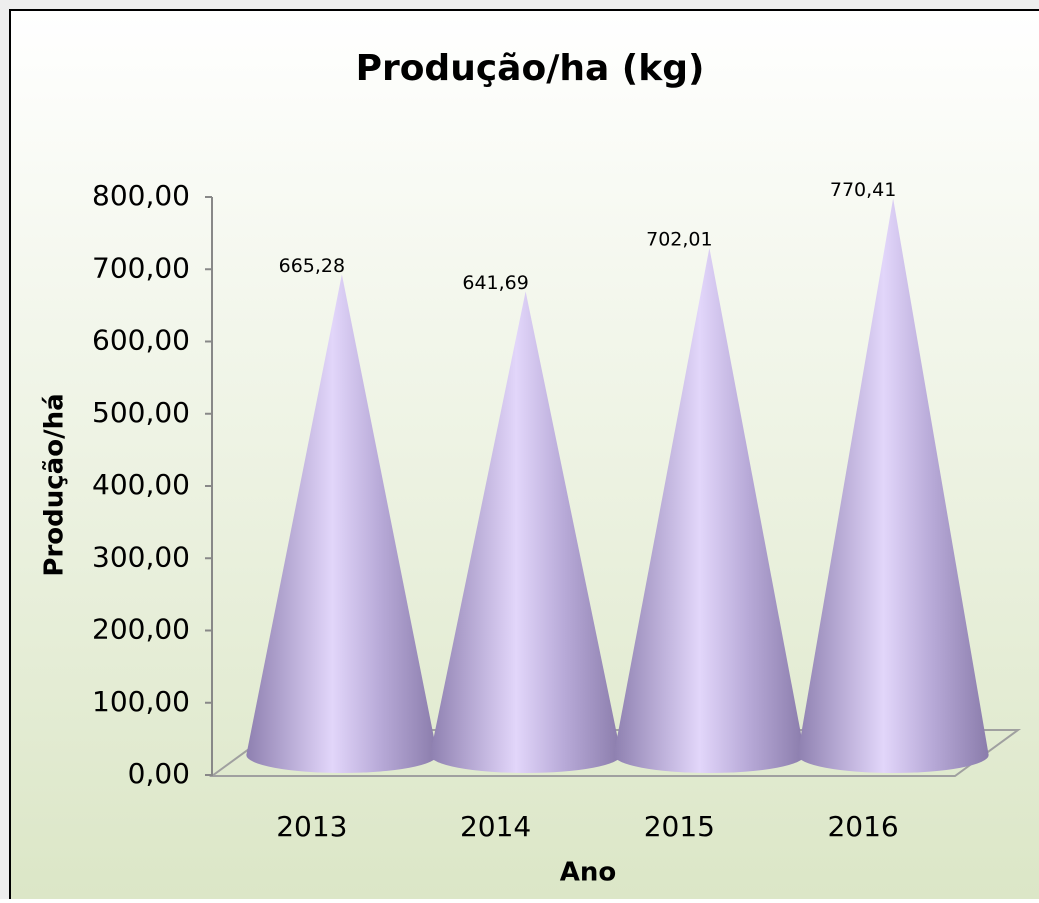 The height and width of the screenshot is (903, 1039). Describe the element at coordinates (862, 826) in the screenshot. I see `x-tick-label: 2016` at that location.